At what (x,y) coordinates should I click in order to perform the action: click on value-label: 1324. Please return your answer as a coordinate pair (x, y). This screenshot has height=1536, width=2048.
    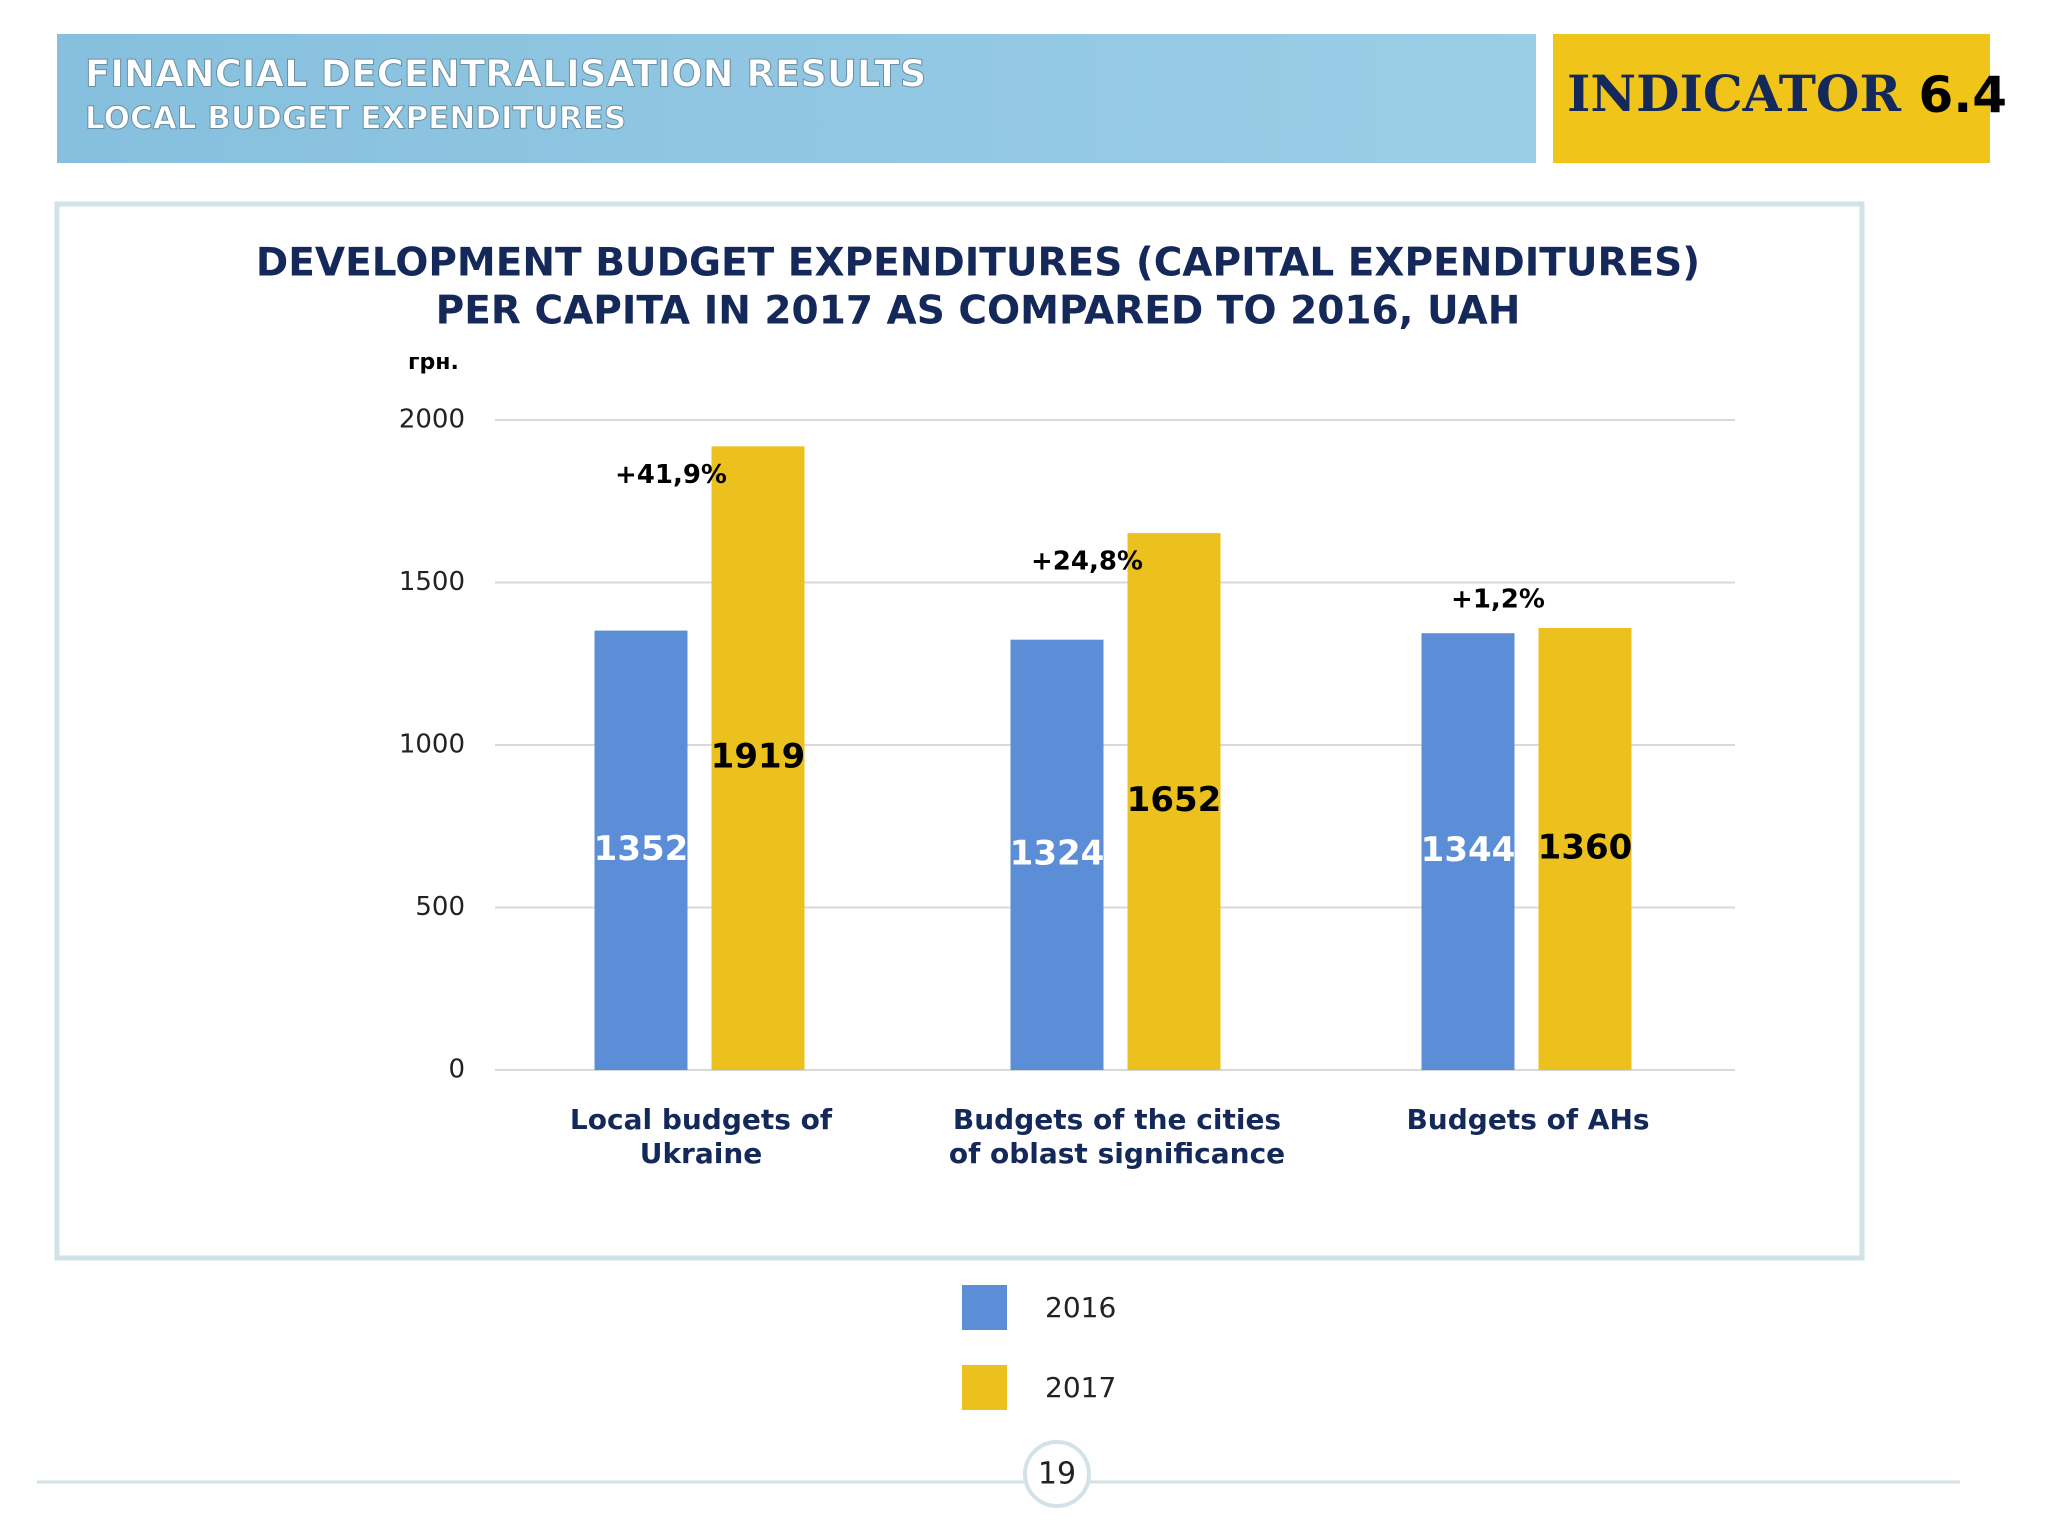
    Looking at the image, I should click on (1057, 853).